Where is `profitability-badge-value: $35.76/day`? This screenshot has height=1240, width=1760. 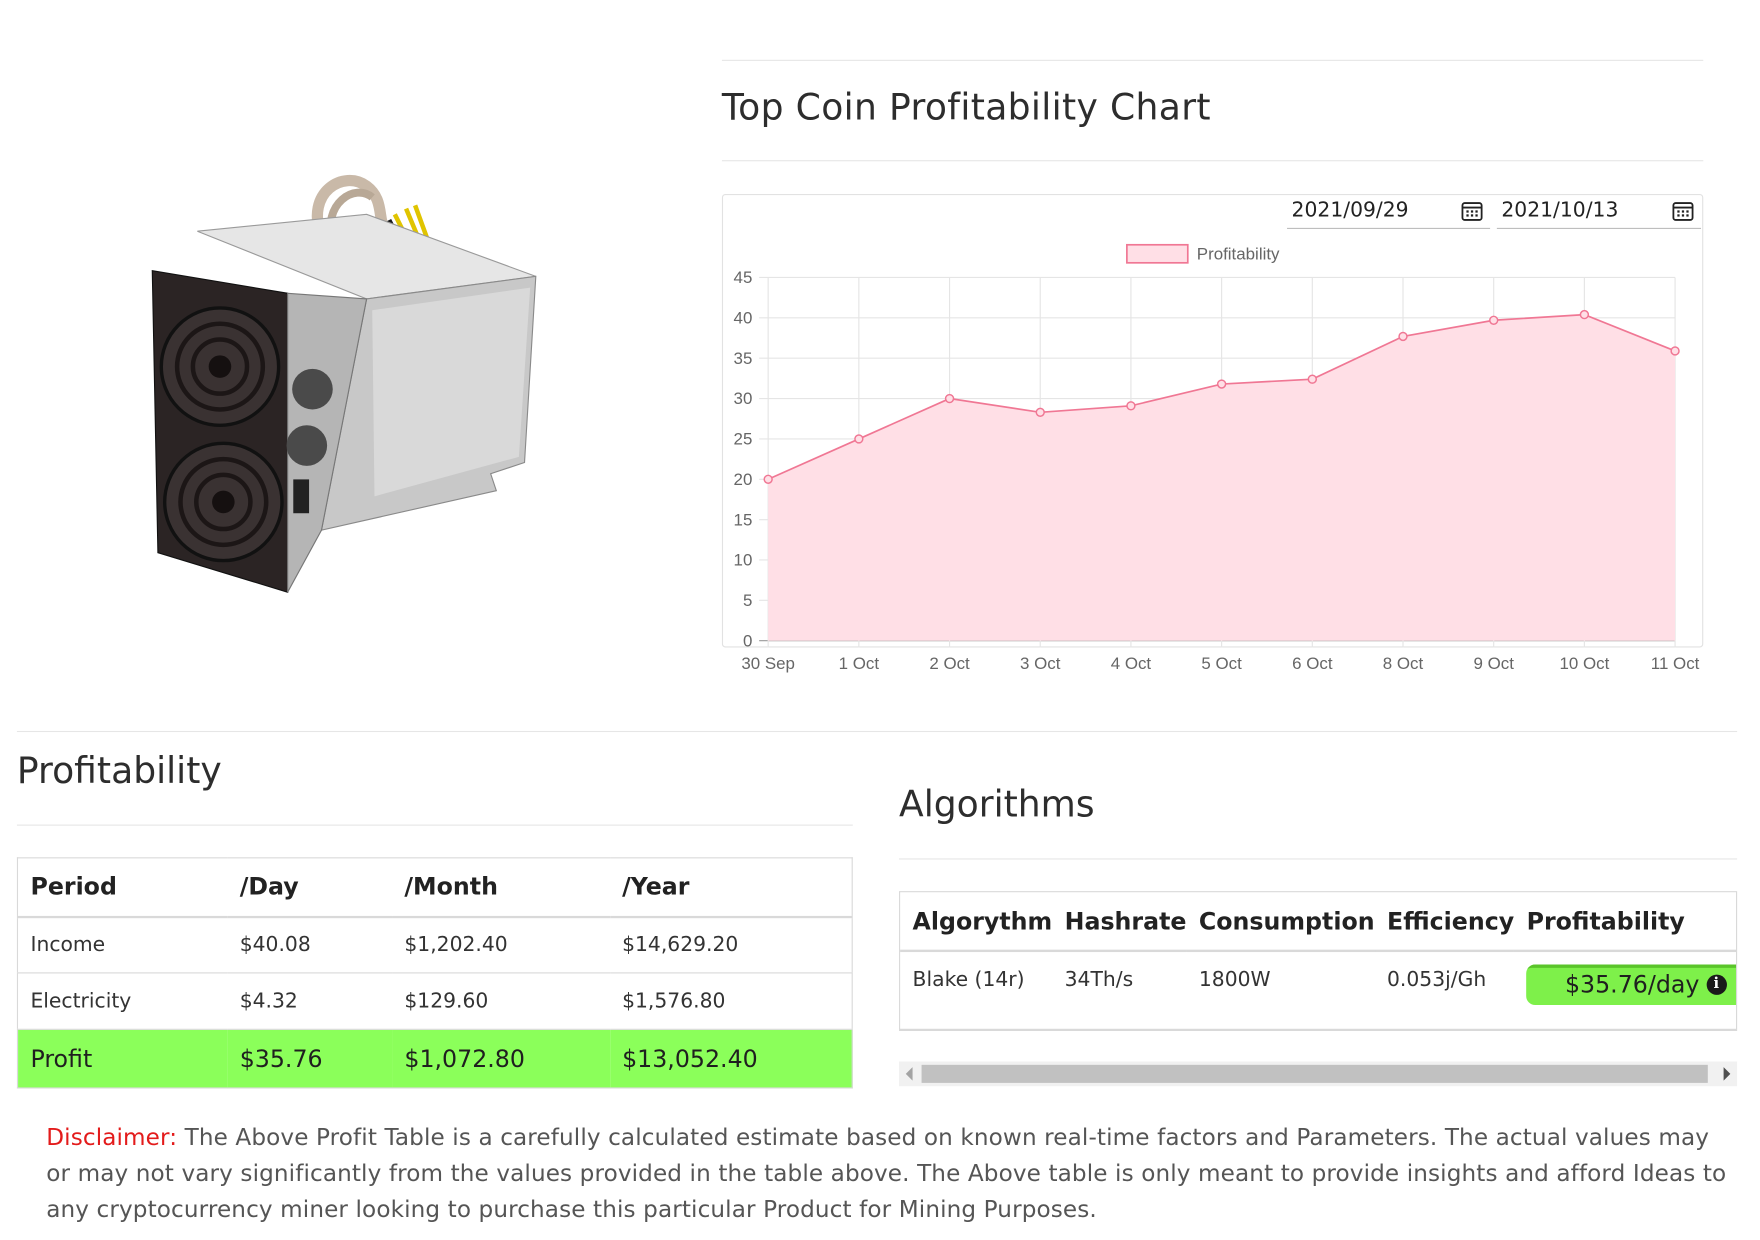
profitability-badge-value: $35.76/day is located at coordinates (1632, 985).